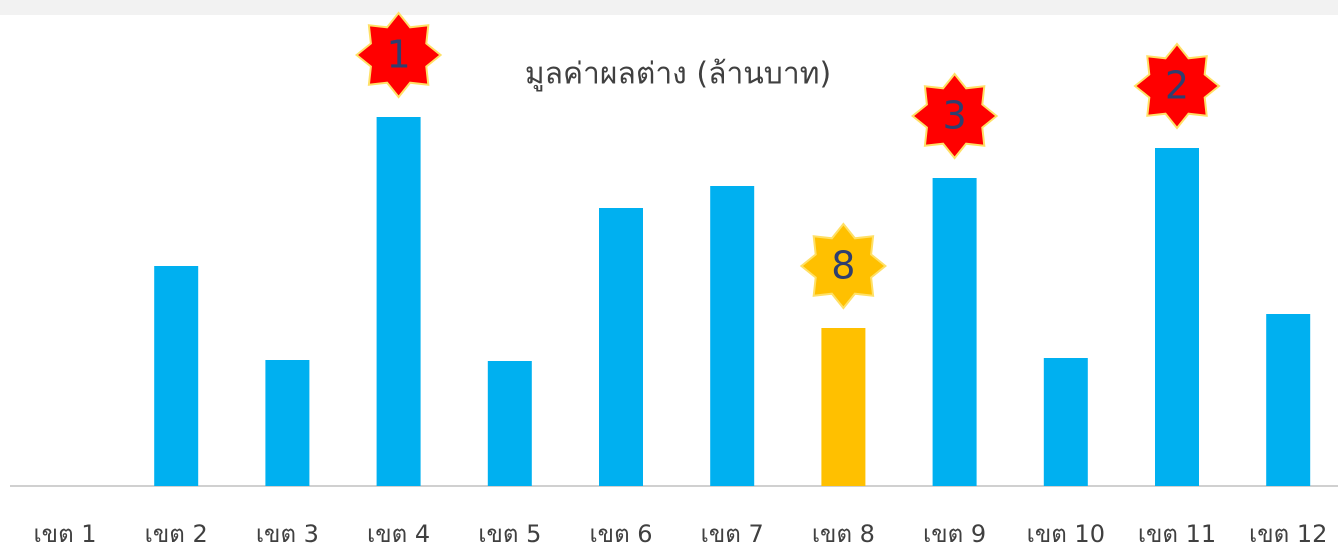  I want to click on badge-label: 8, so click(843, 266).